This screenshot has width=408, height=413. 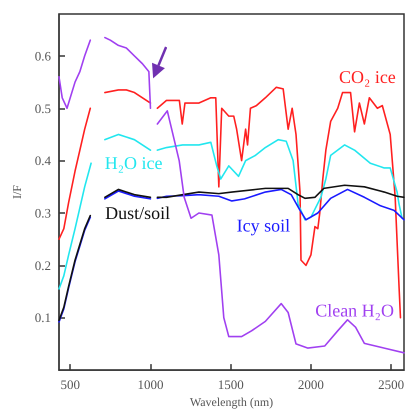 What do you see at coordinates (42, 265) in the screenshot?
I see `y-tick-label: 0.2` at bounding box center [42, 265].